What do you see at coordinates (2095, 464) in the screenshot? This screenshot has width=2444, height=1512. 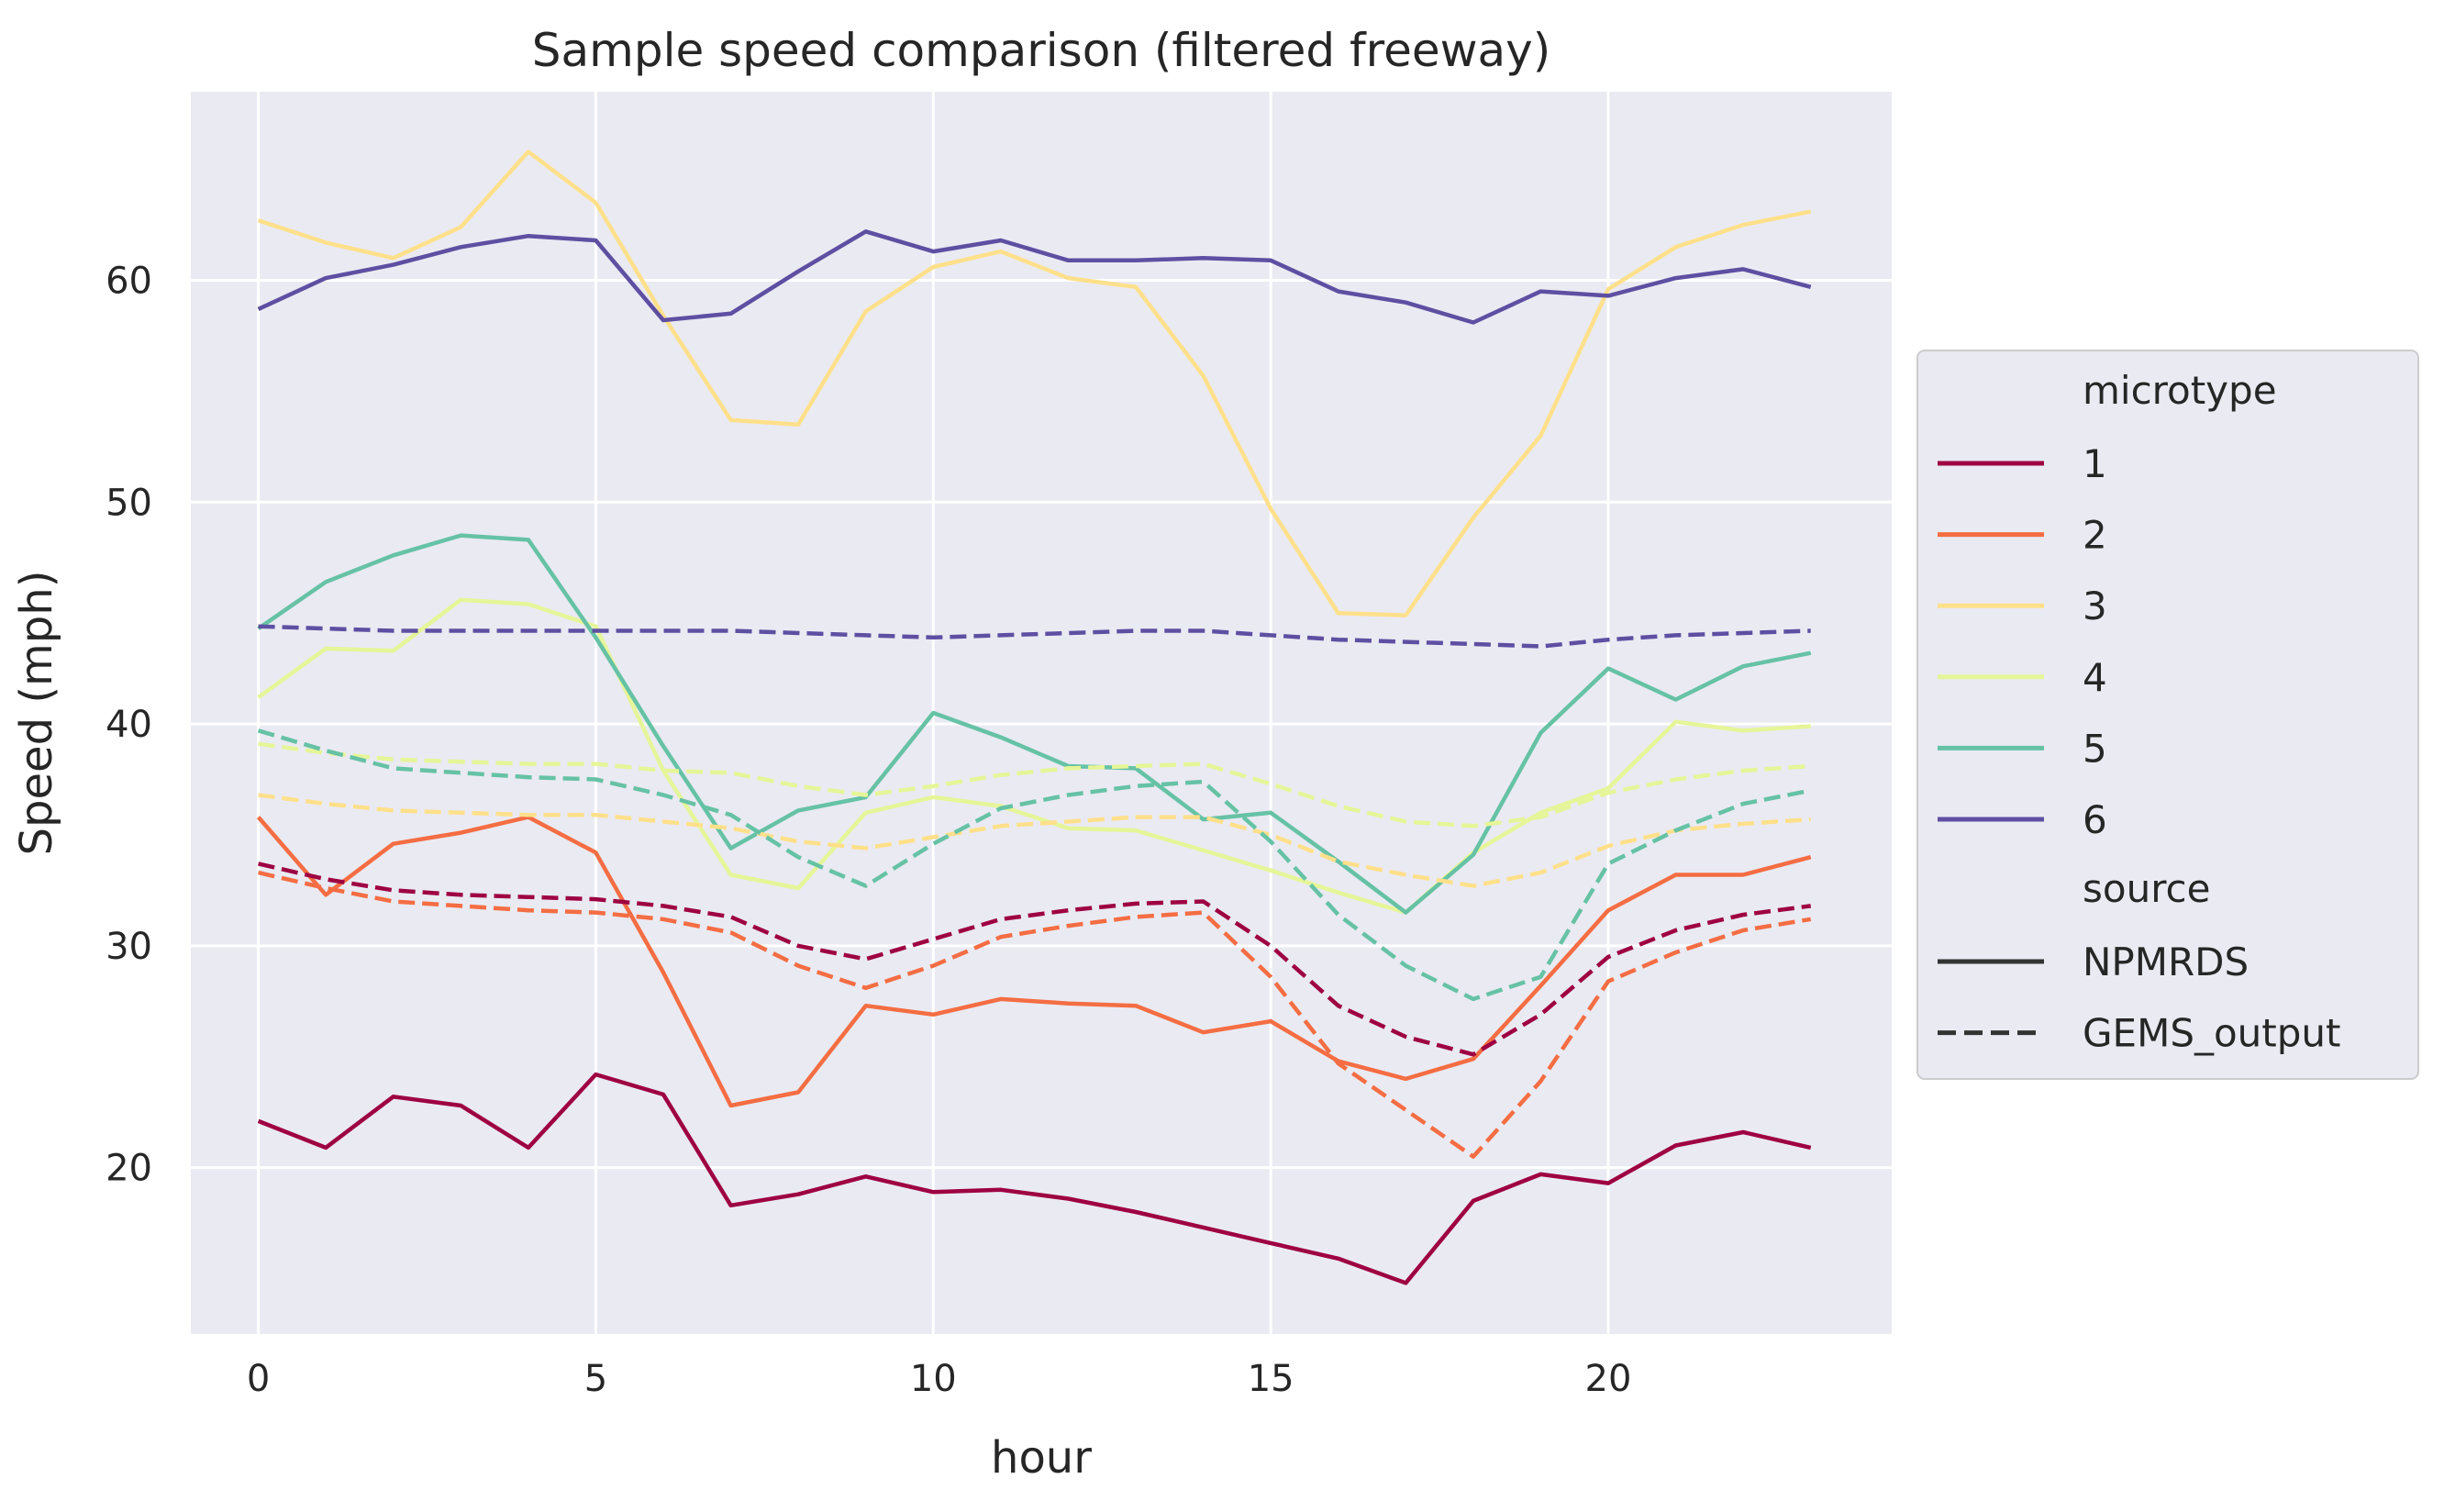 I see `legend-label-1: 1` at bounding box center [2095, 464].